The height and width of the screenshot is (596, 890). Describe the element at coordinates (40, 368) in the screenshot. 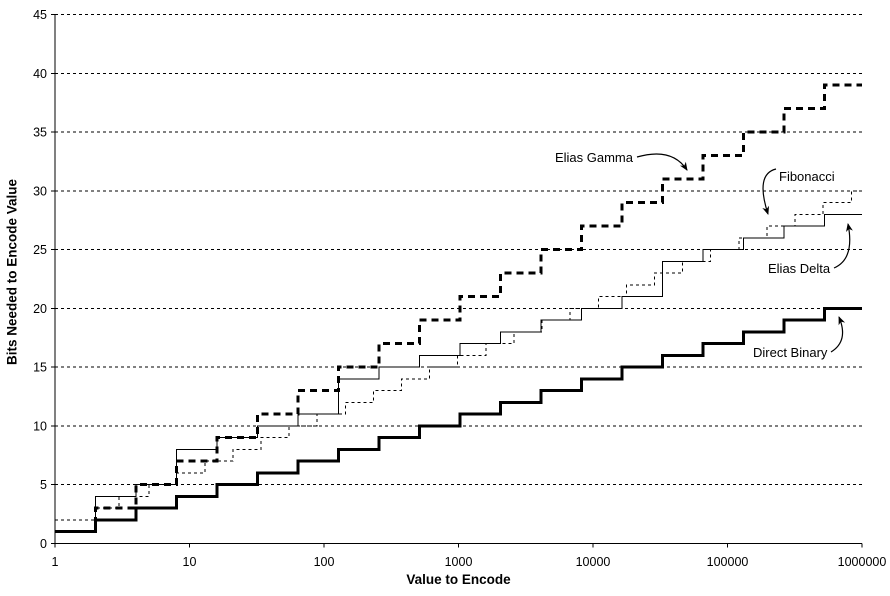

I see `y-tick-label-15: 15` at that location.